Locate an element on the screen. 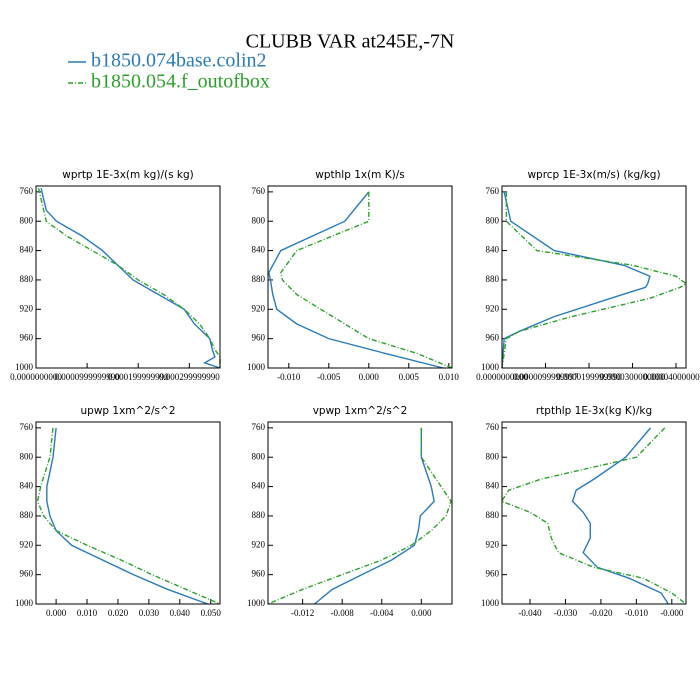  x-tick-label: 0.0000300000000 is located at coordinates (633, 377).